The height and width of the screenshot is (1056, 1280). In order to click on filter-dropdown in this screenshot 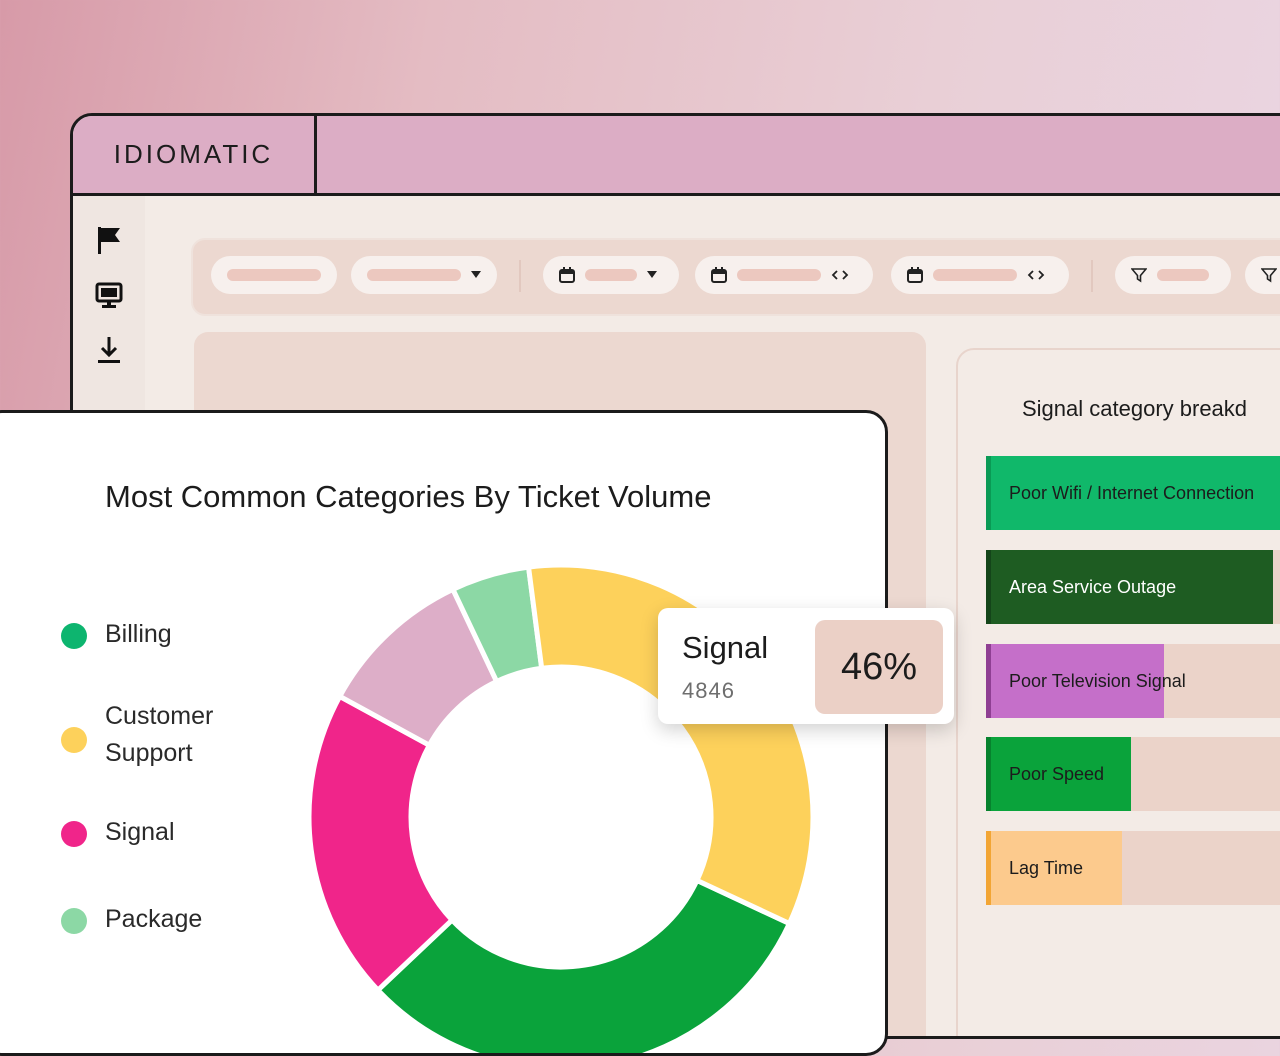, I will do `click(424, 275)`.